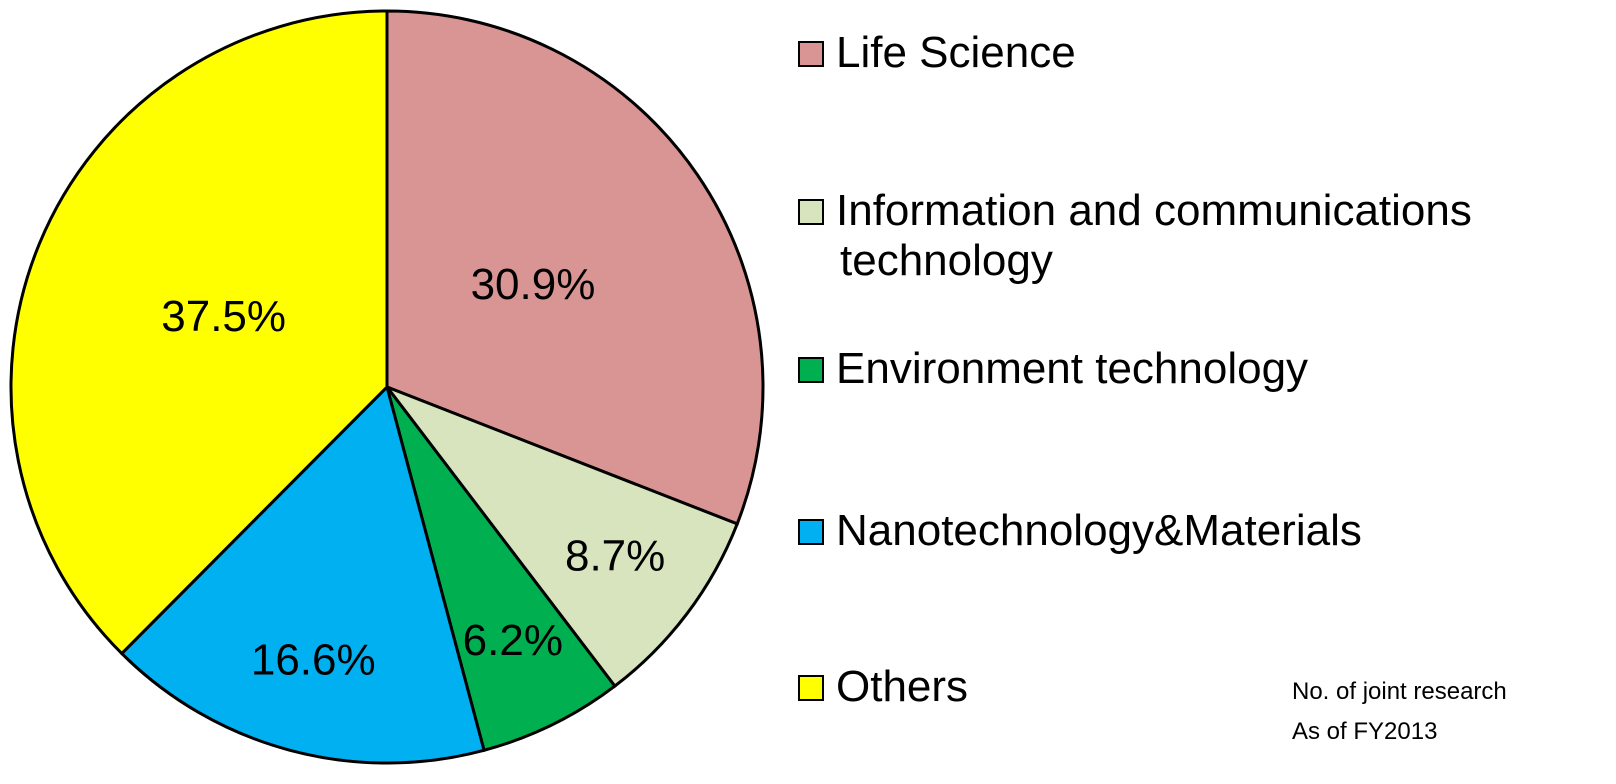 The height and width of the screenshot is (784, 1616). Describe the element at coordinates (223, 316) in the screenshot. I see `data-label: 37.5%` at that location.